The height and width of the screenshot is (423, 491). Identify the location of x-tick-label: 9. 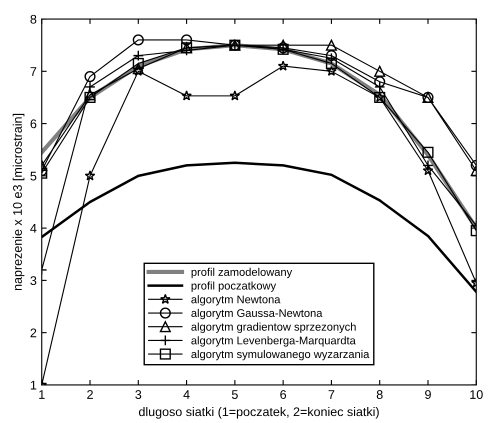
(428, 394).